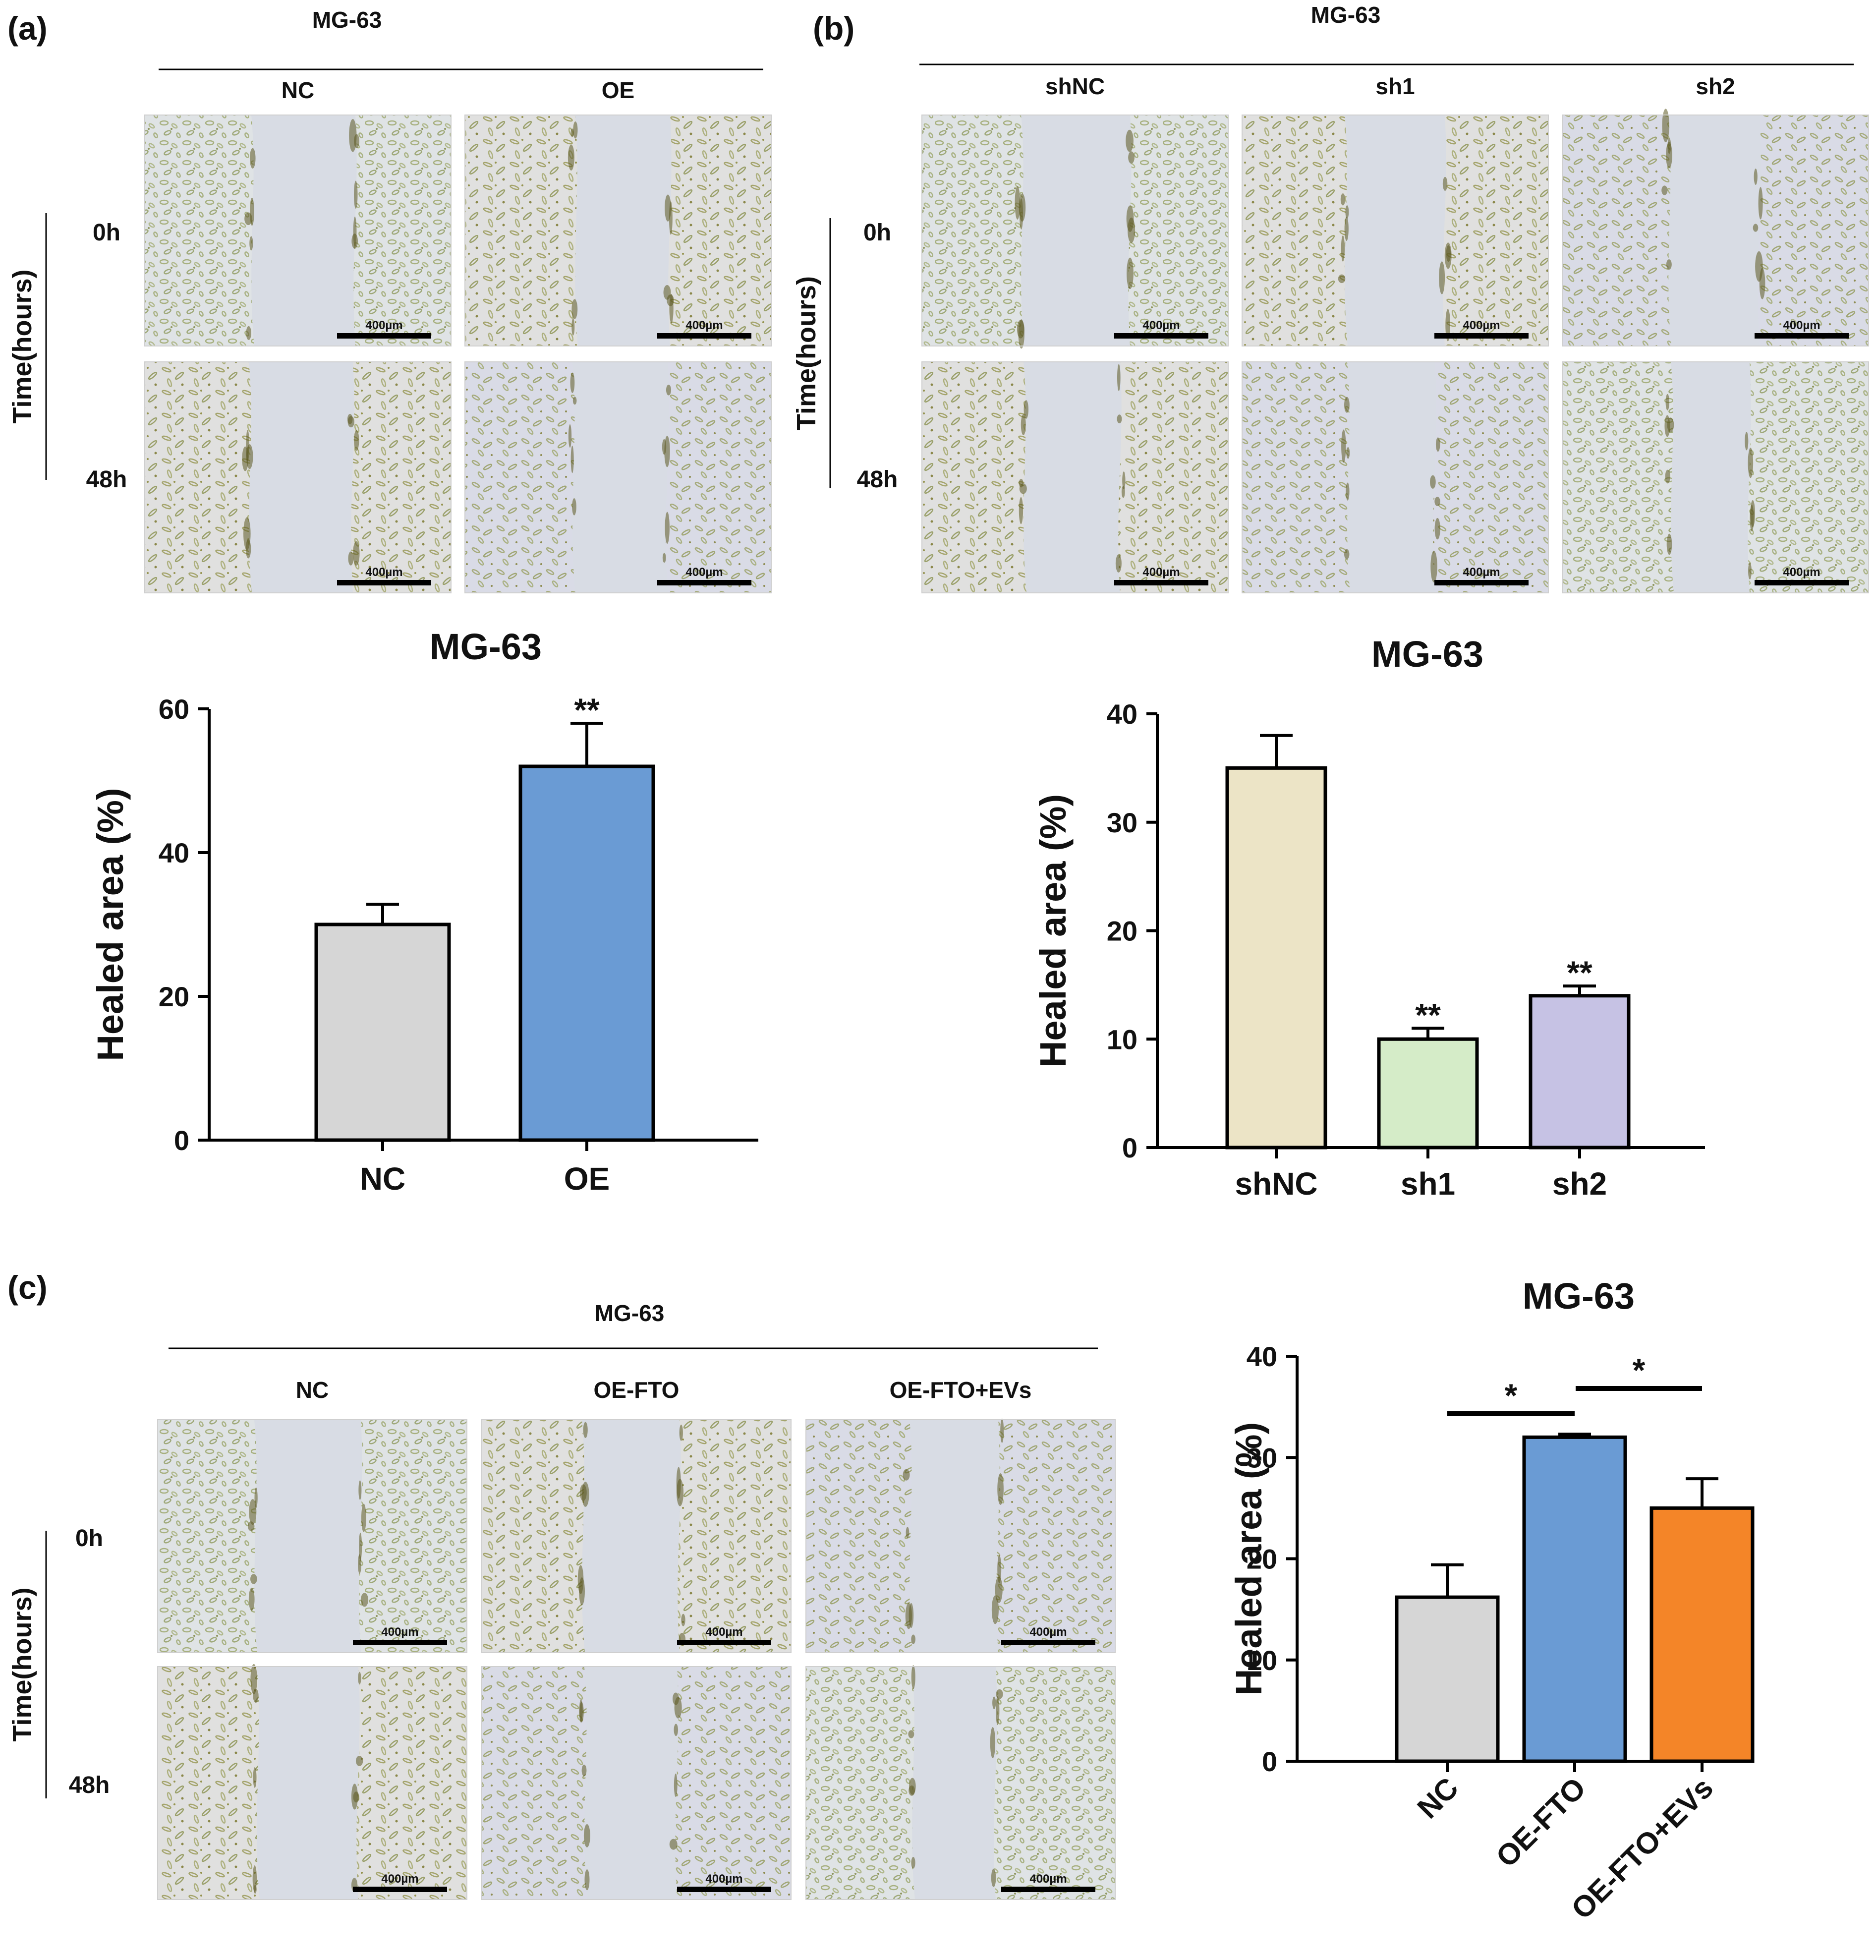  I want to click on group-label-2: OE-FTO+EVs, so click(961, 1390).